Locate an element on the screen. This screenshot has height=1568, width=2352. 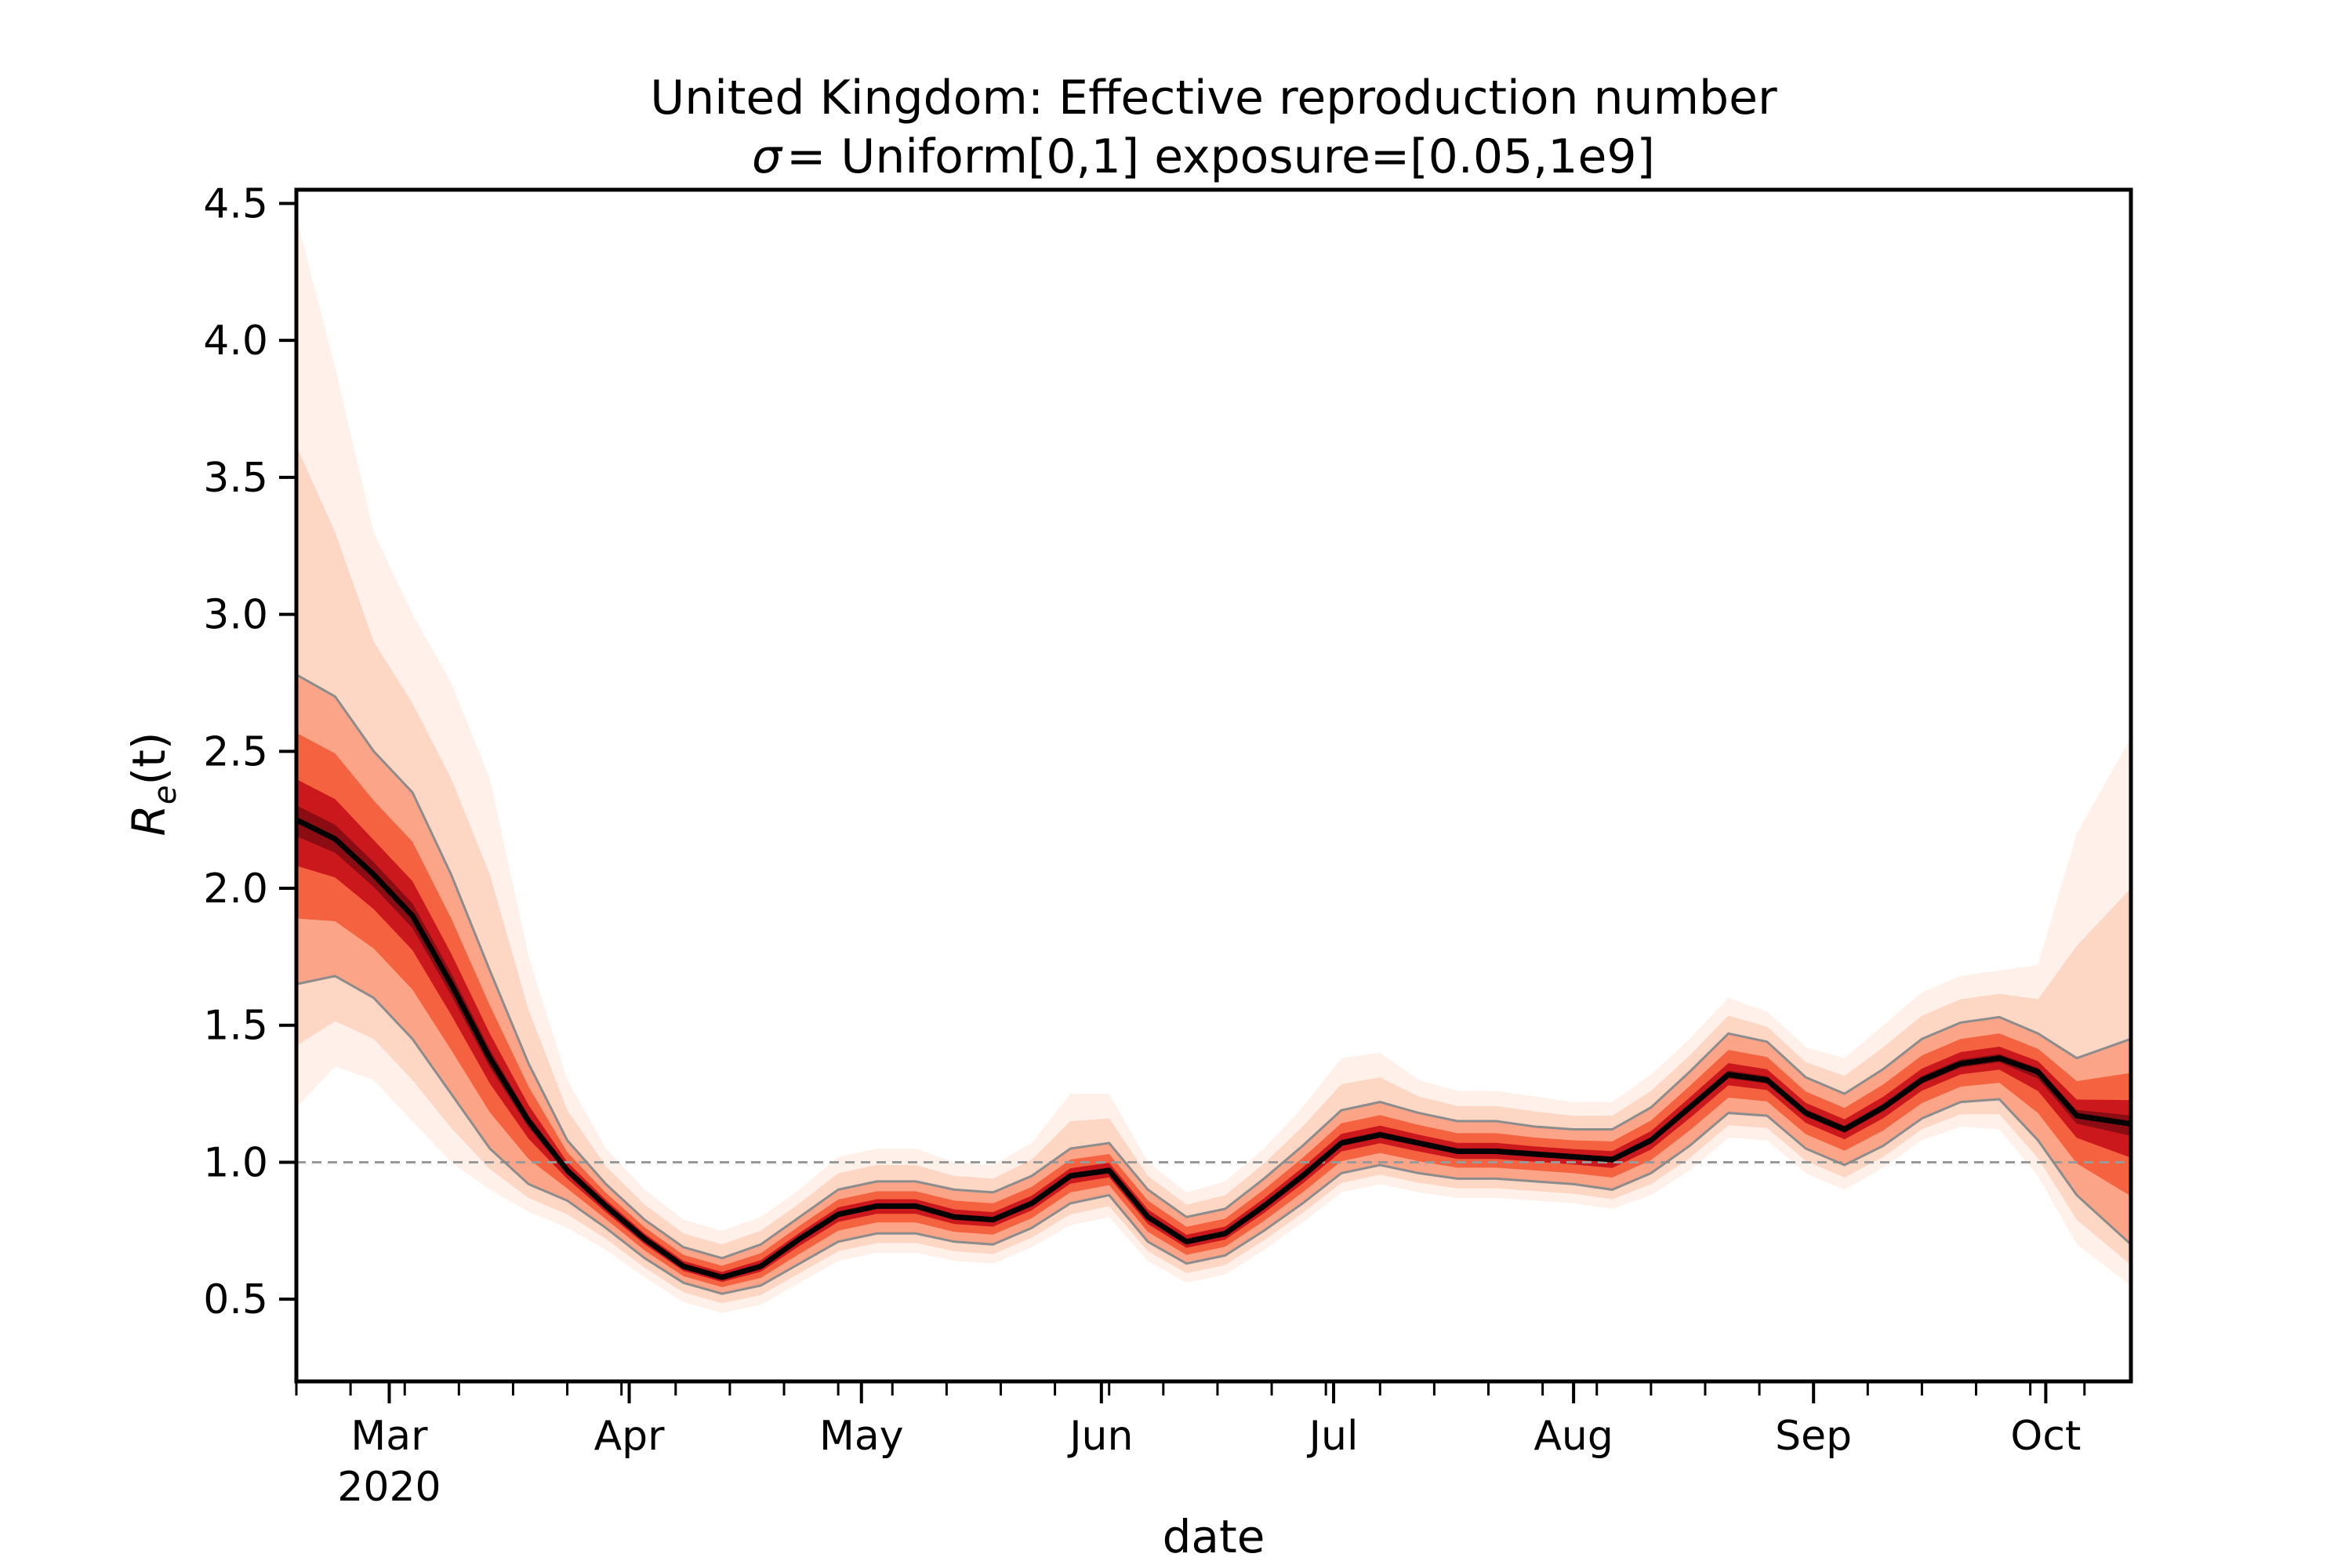
y-tick-label: 0.5 is located at coordinates (235, 1299).